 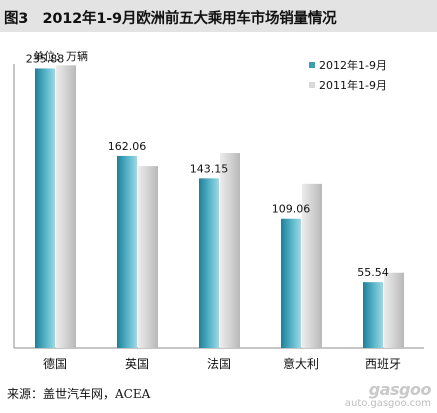 What do you see at coordinates (219, 364) in the screenshot?
I see `category-label: 法国` at bounding box center [219, 364].